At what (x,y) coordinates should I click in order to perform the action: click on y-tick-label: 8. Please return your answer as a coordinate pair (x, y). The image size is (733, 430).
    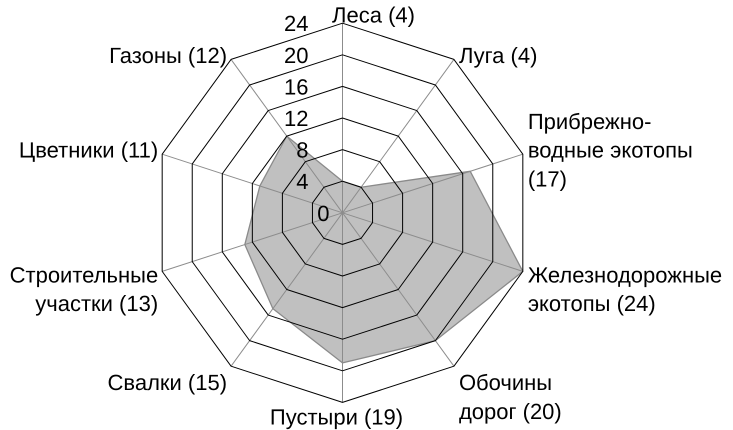
    Looking at the image, I should click on (302, 150).